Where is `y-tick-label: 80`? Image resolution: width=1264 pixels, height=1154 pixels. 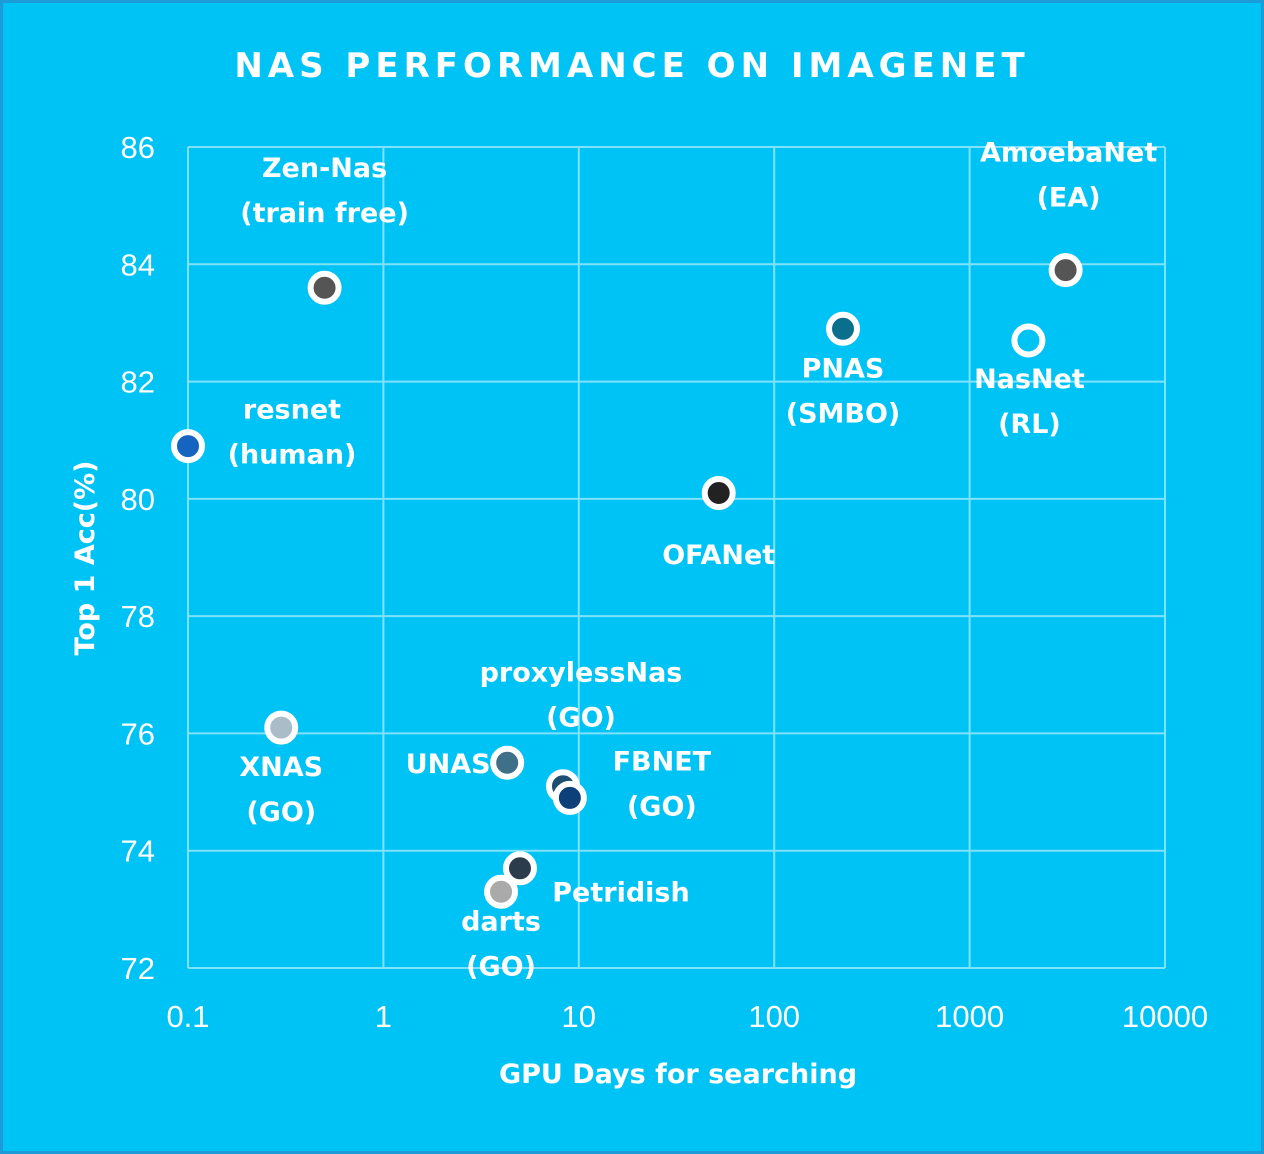 y-tick-label: 80 is located at coordinates (138, 499).